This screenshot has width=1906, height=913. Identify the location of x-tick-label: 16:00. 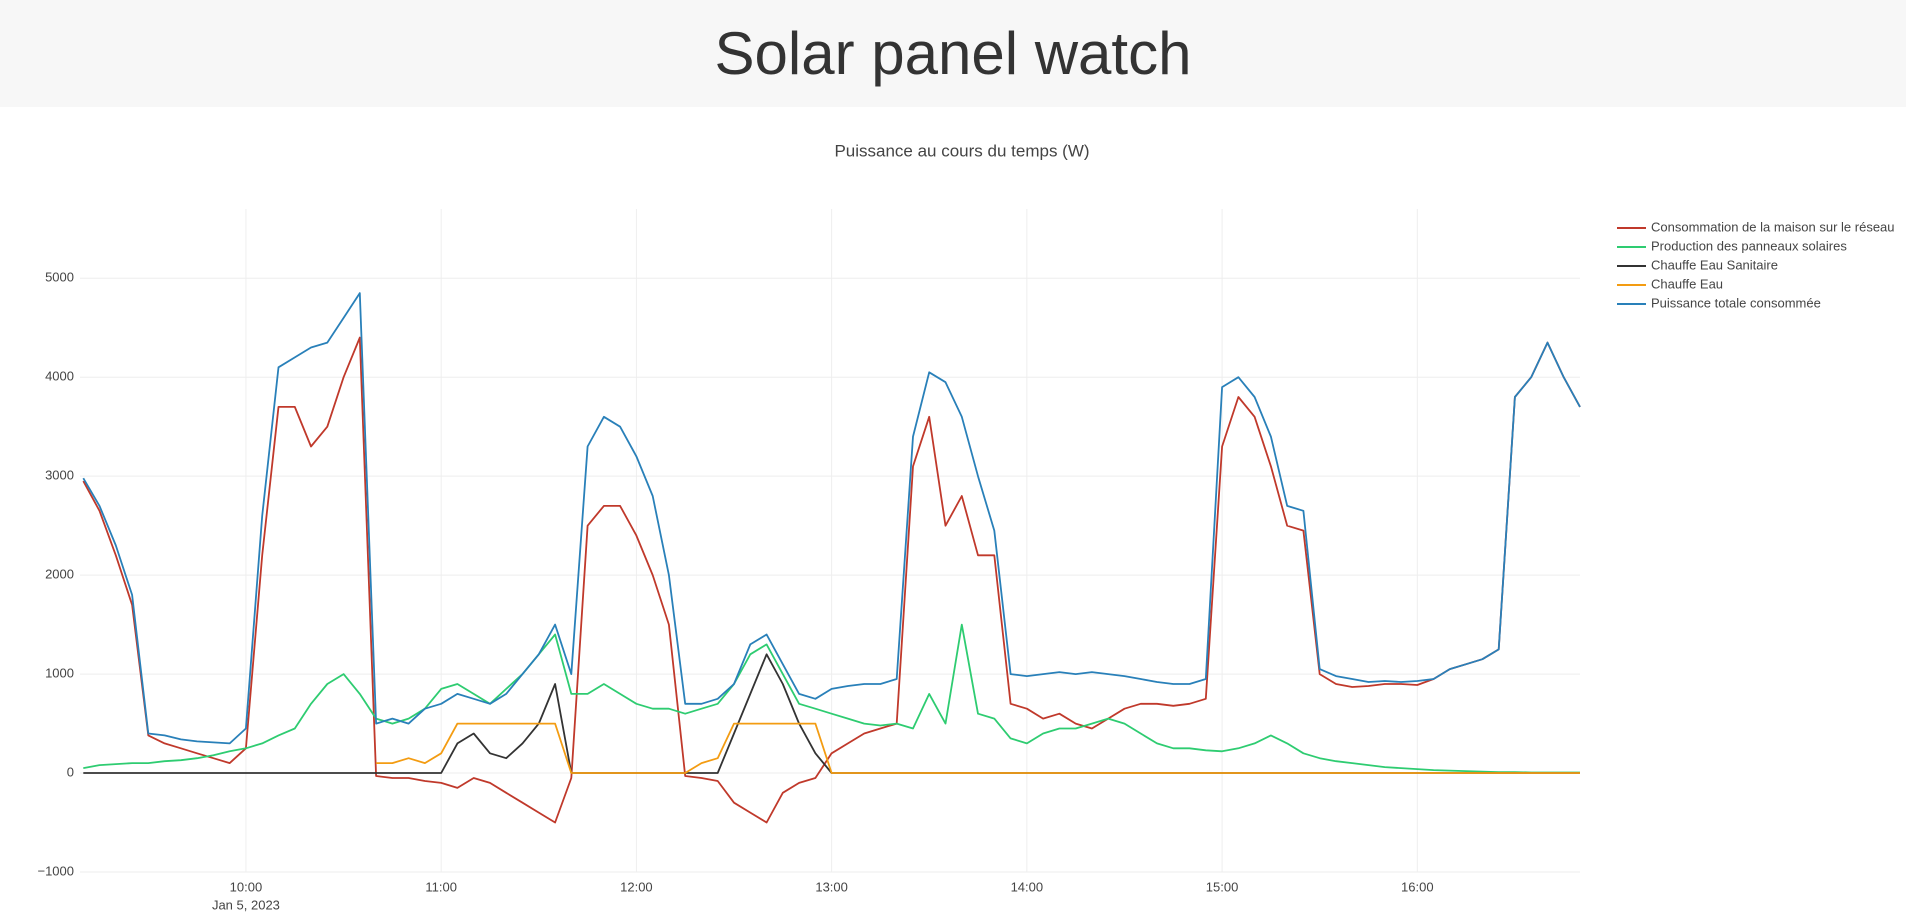
(1417, 886).